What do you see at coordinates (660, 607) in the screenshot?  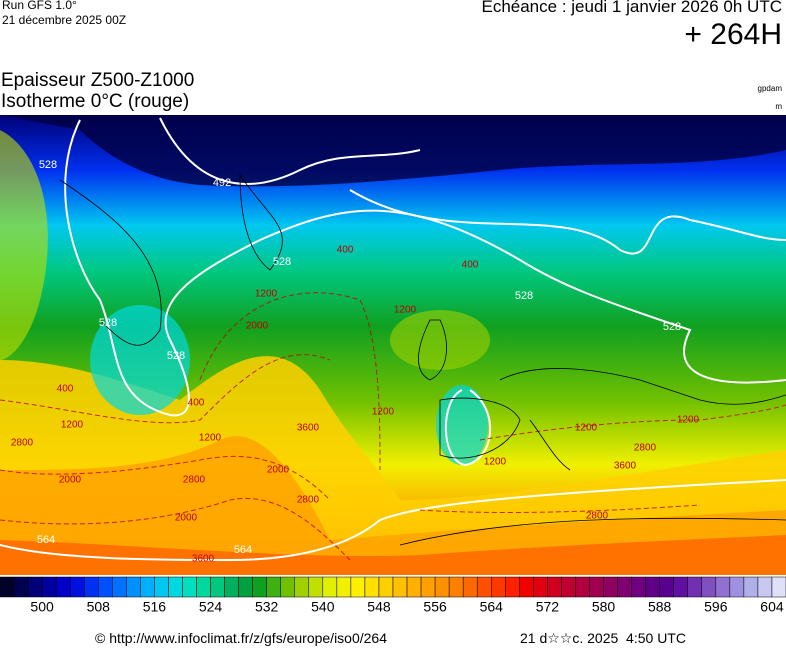 I see `colorbar-tick-label: 588` at bounding box center [660, 607].